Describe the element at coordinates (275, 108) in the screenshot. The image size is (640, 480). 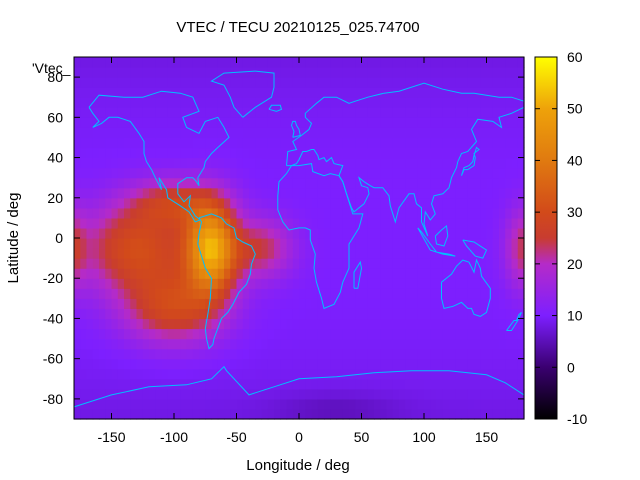
I see `coastline-iceland` at that location.